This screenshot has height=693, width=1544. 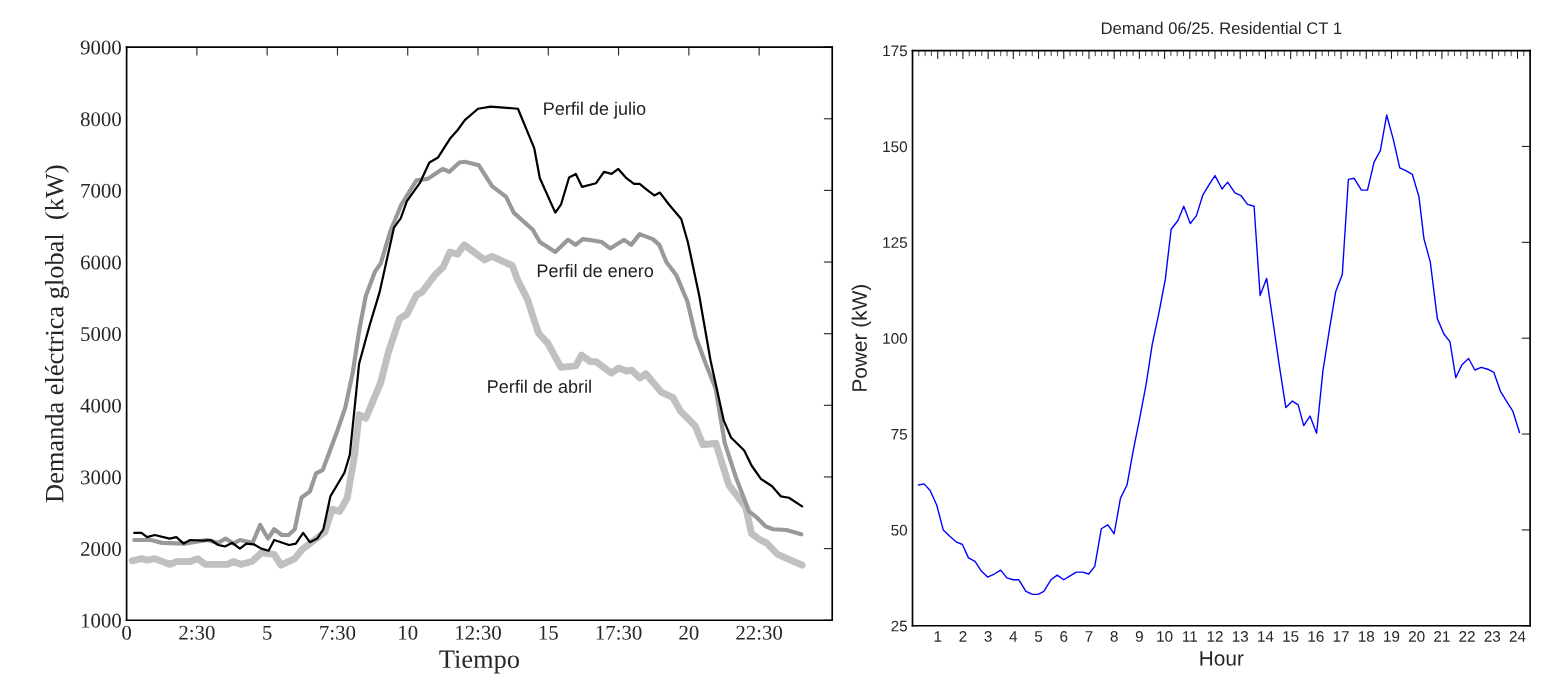 What do you see at coordinates (1221, 28) in the screenshot?
I see `chart-title: Demand 06/25. Residential CT 1` at bounding box center [1221, 28].